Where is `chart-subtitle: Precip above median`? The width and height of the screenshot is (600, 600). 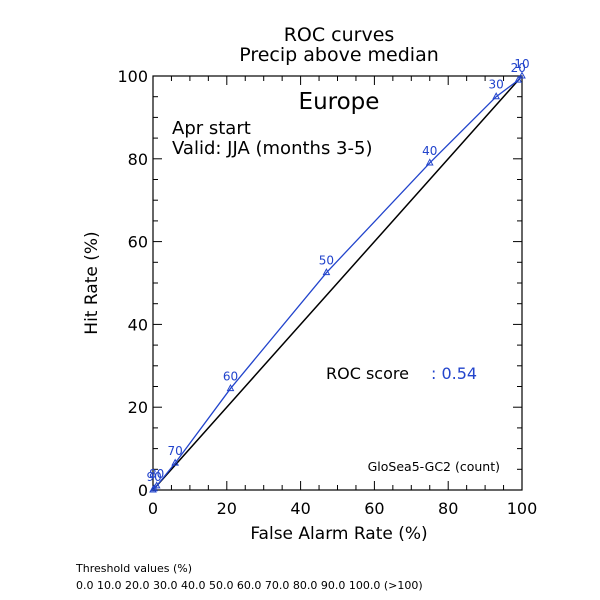 chart-subtitle: Precip above median is located at coordinates (339, 55).